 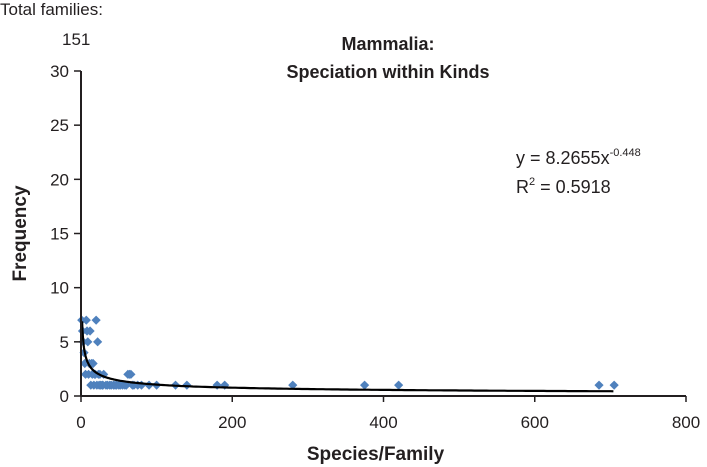 I want to click on x-axis-title: Species/Family, so click(x=376, y=454).